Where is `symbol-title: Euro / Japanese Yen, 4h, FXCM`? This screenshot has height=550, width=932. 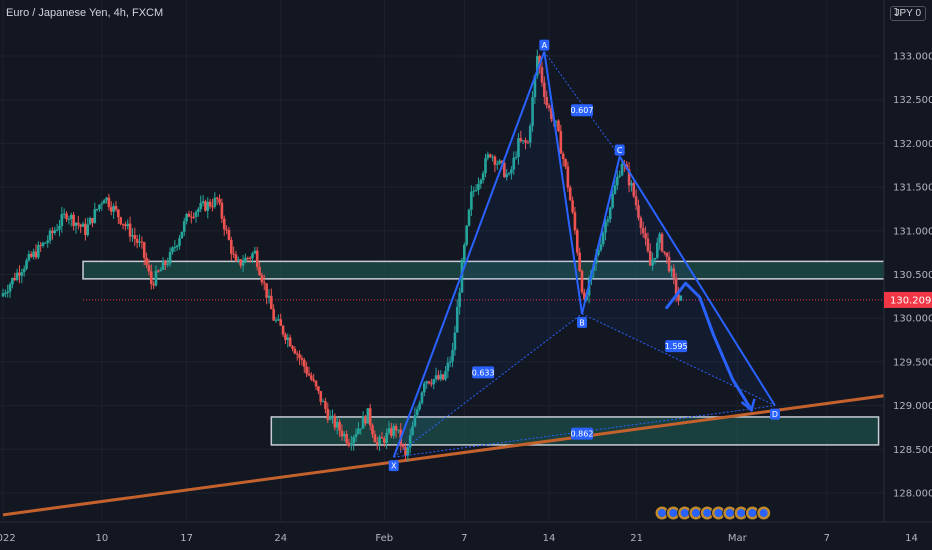 symbol-title: Euro / Japanese Yen, 4h, FXCM is located at coordinates (85, 13).